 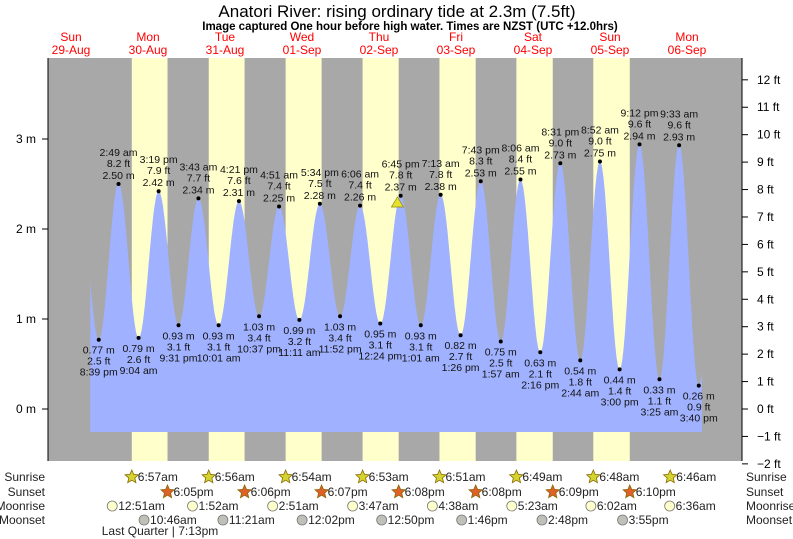 I want to click on sunset-row-label: Sunset, so click(x=27, y=492).